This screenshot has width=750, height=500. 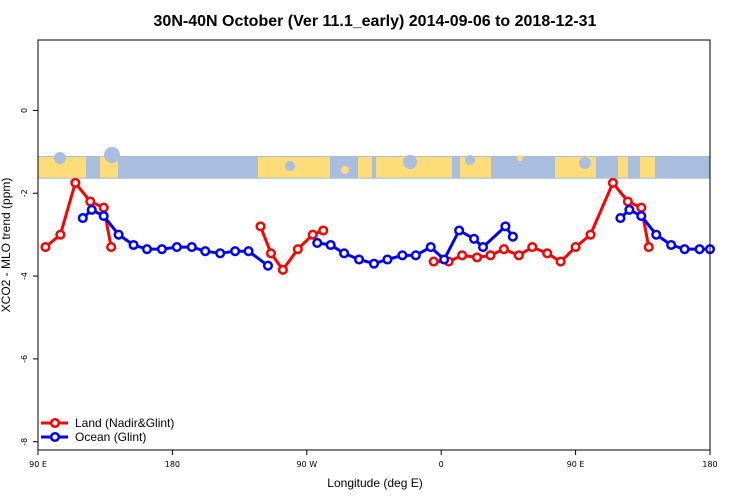 I want to click on legend-label: Ocean (Glint), so click(x=110, y=437).